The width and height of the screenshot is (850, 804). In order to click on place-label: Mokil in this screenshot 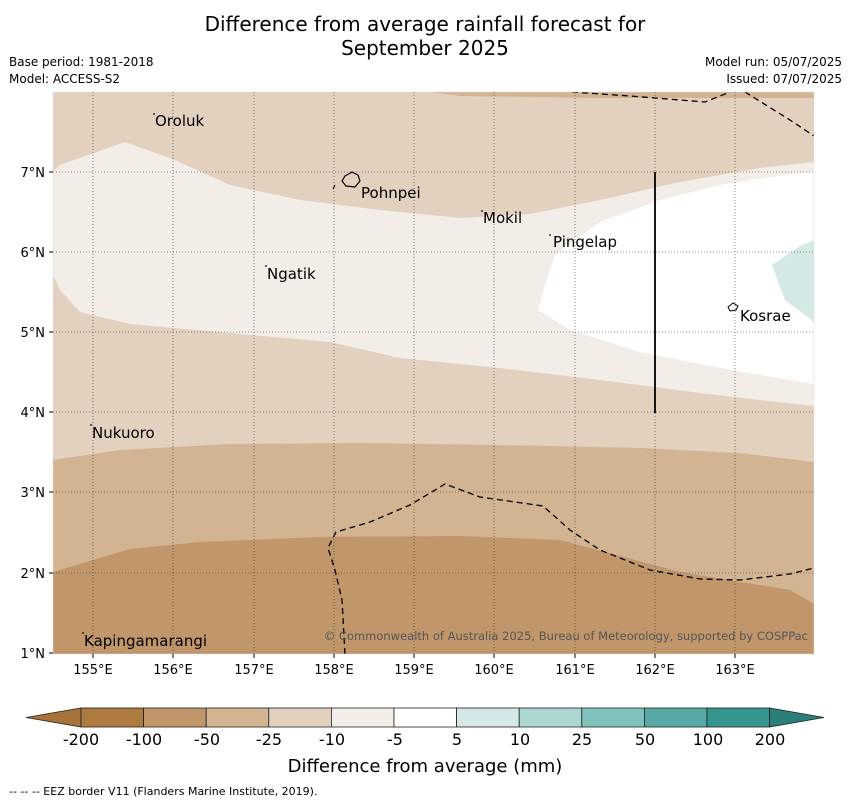, I will do `click(502, 218)`.